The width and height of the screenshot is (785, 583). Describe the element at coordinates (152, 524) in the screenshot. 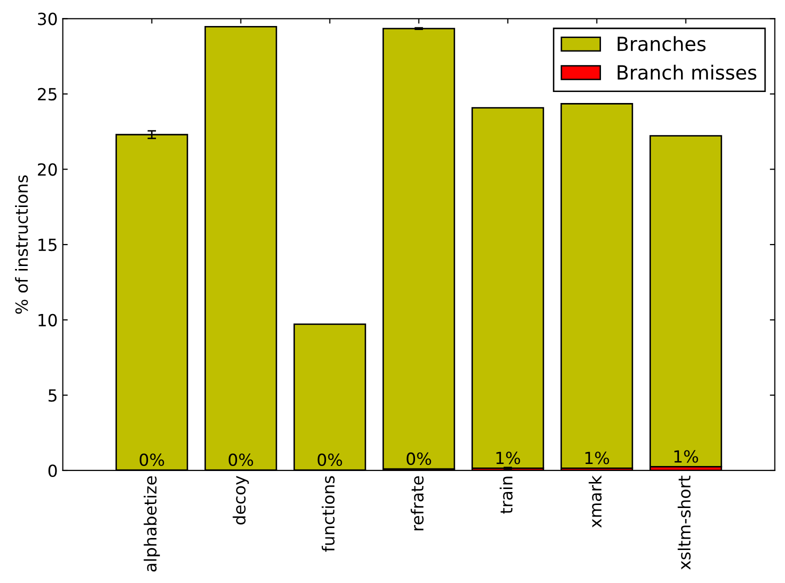

I see `x-tick-label: alphabetize` at that location.